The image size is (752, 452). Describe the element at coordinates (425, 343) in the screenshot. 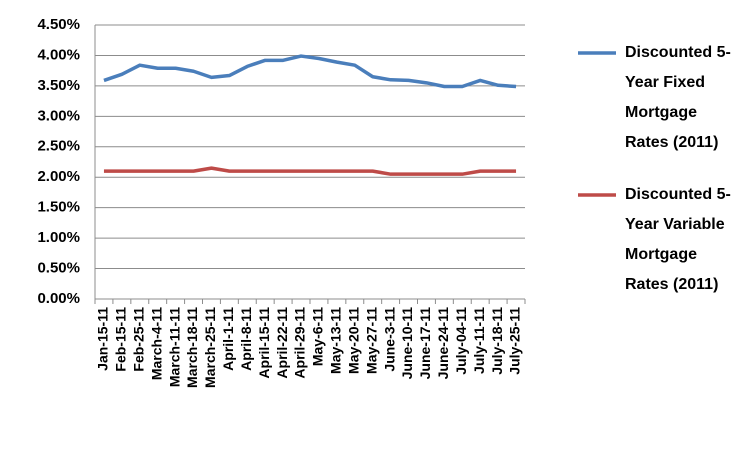

I see `x-tick-label: June-17-11` at that location.